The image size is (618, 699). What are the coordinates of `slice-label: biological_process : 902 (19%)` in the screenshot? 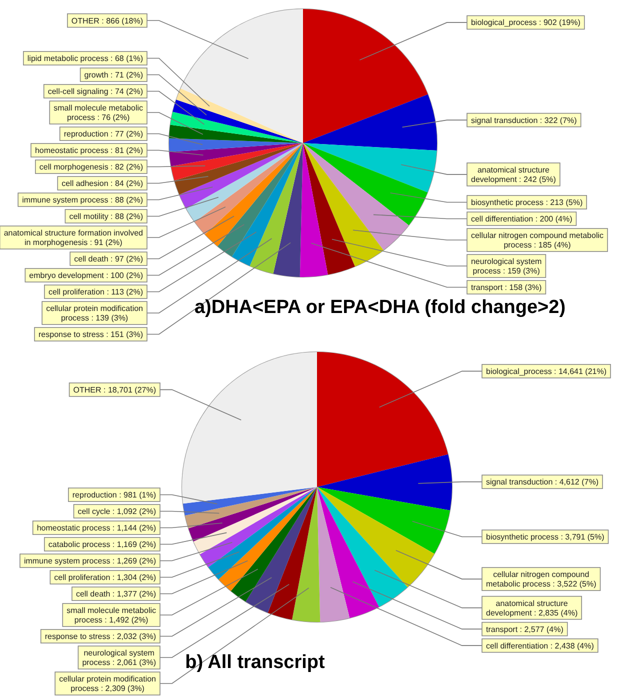 It's located at (525, 23).